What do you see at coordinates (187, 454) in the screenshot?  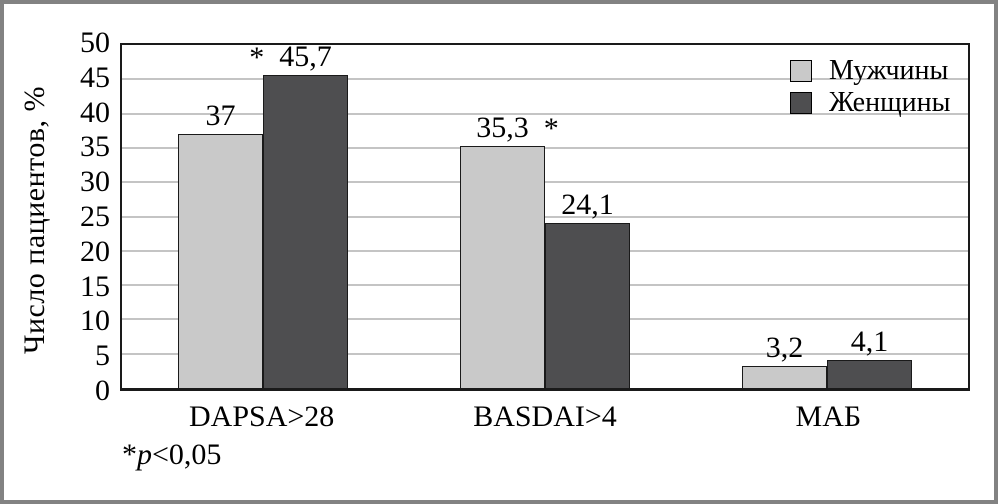 I see `footnote-threshold: <0,05` at bounding box center [187, 454].